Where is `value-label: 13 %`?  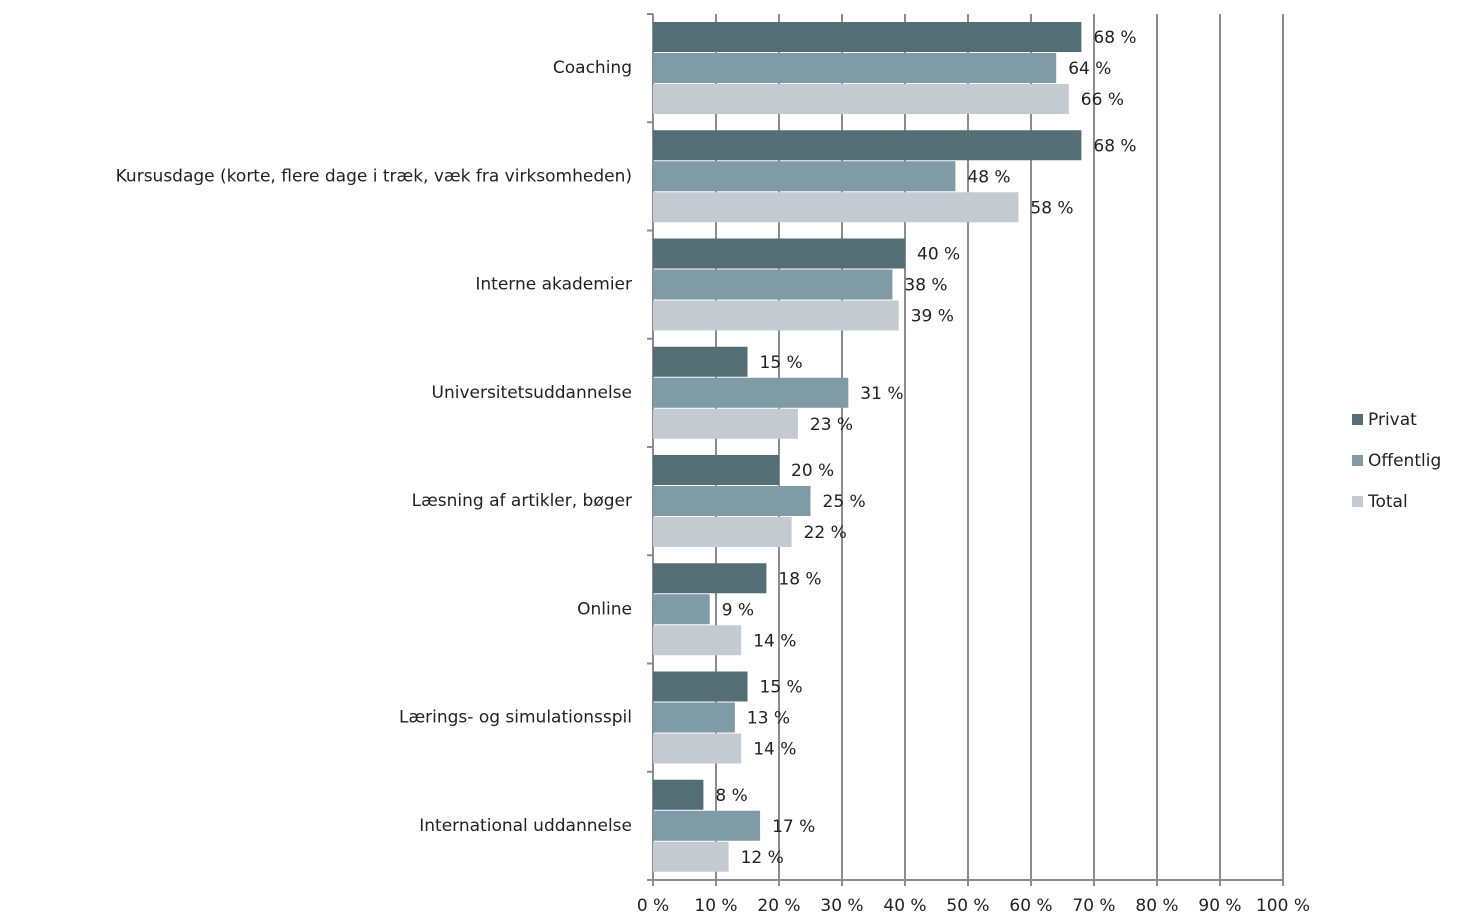
value-label: 13 % is located at coordinates (768, 719).